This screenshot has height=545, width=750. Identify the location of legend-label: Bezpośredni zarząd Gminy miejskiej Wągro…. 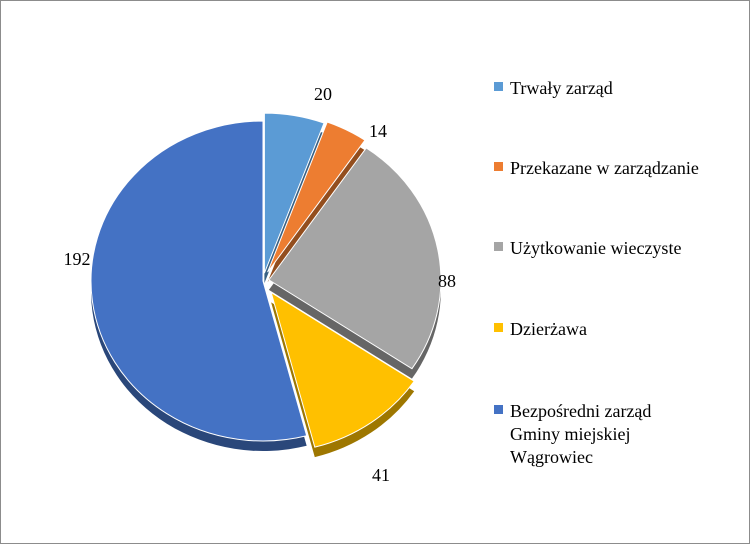
(581, 434).